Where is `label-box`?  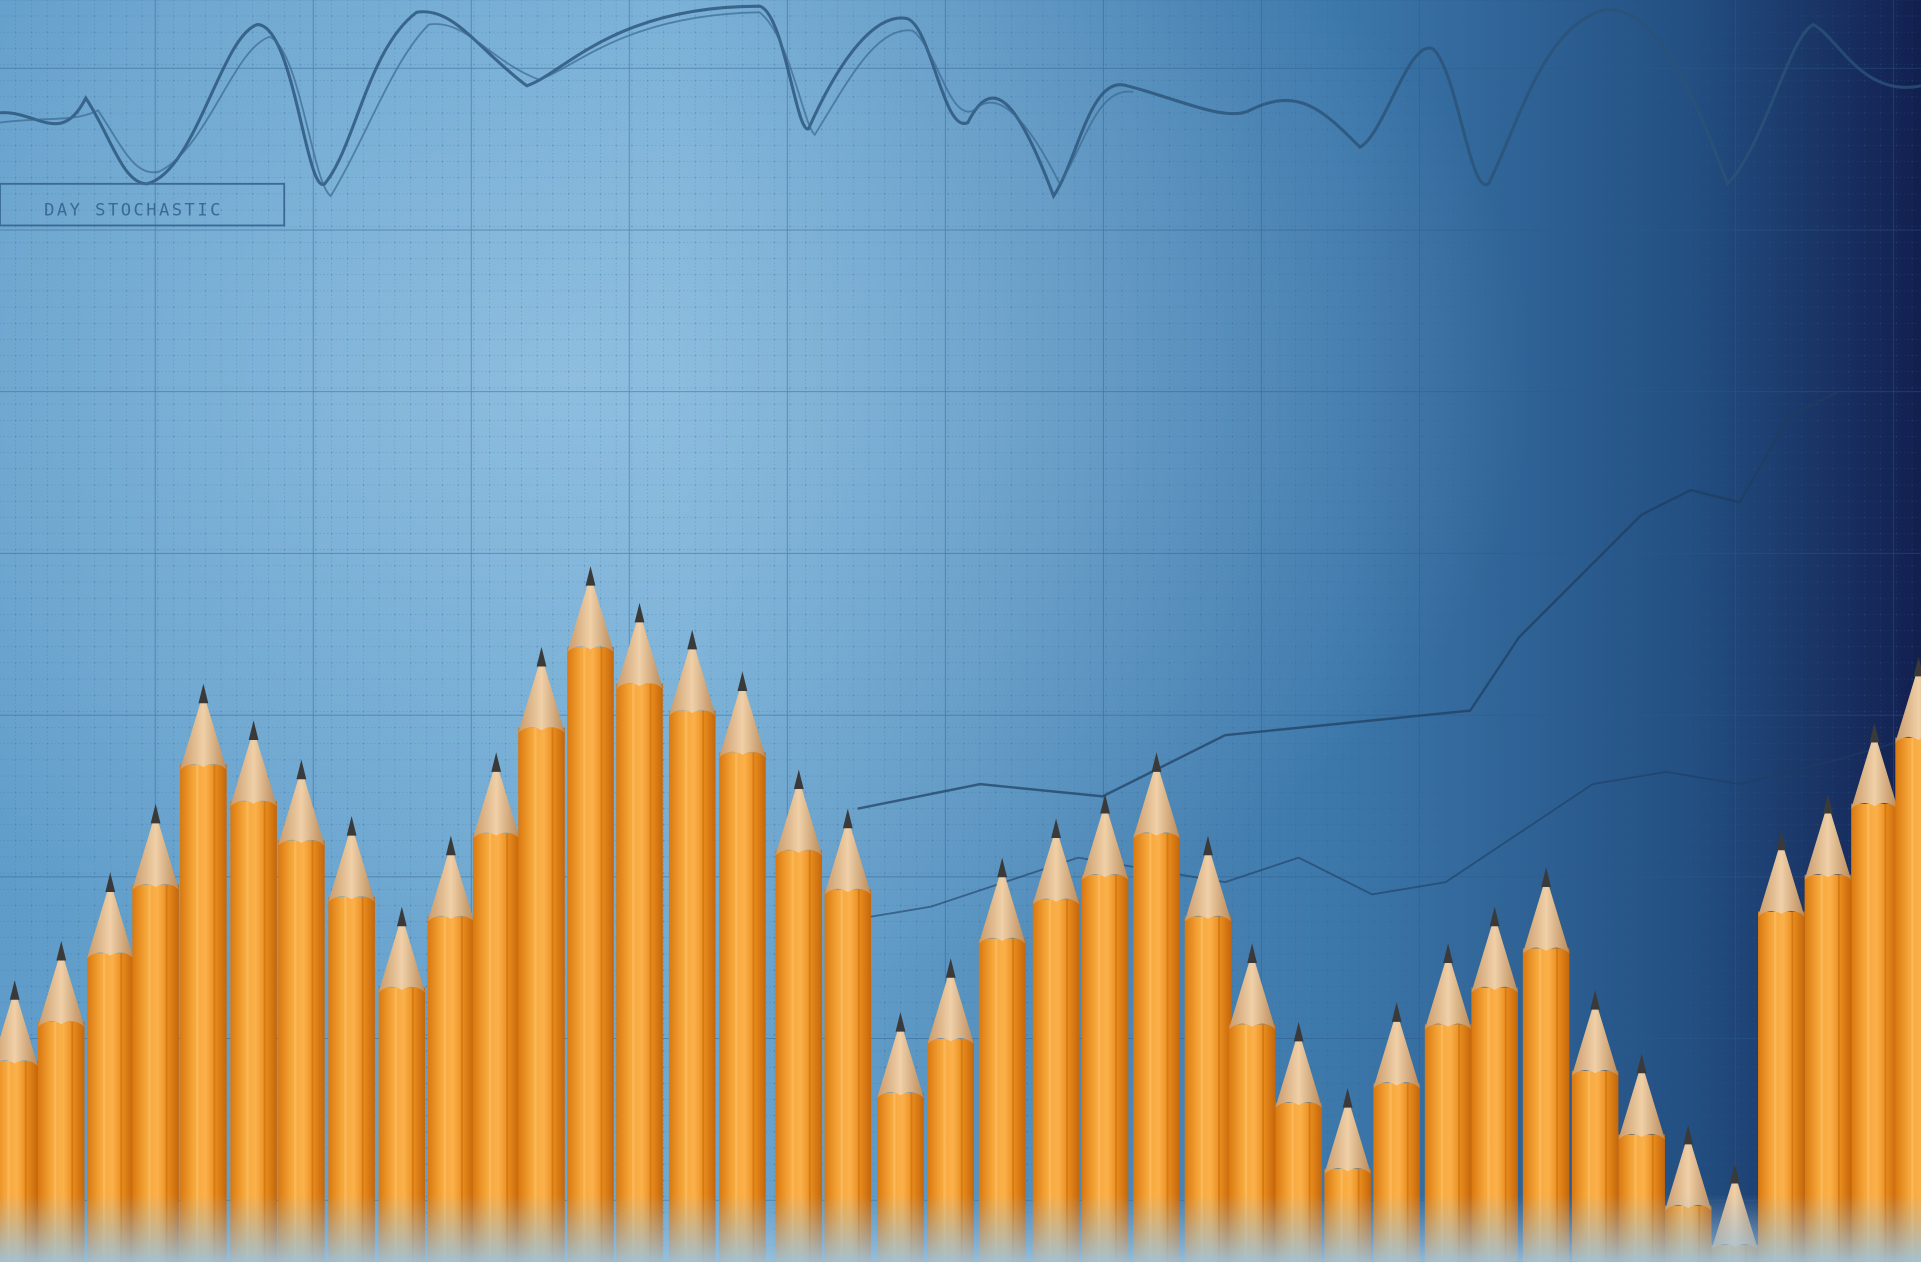 label-box is located at coordinates (143, 204).